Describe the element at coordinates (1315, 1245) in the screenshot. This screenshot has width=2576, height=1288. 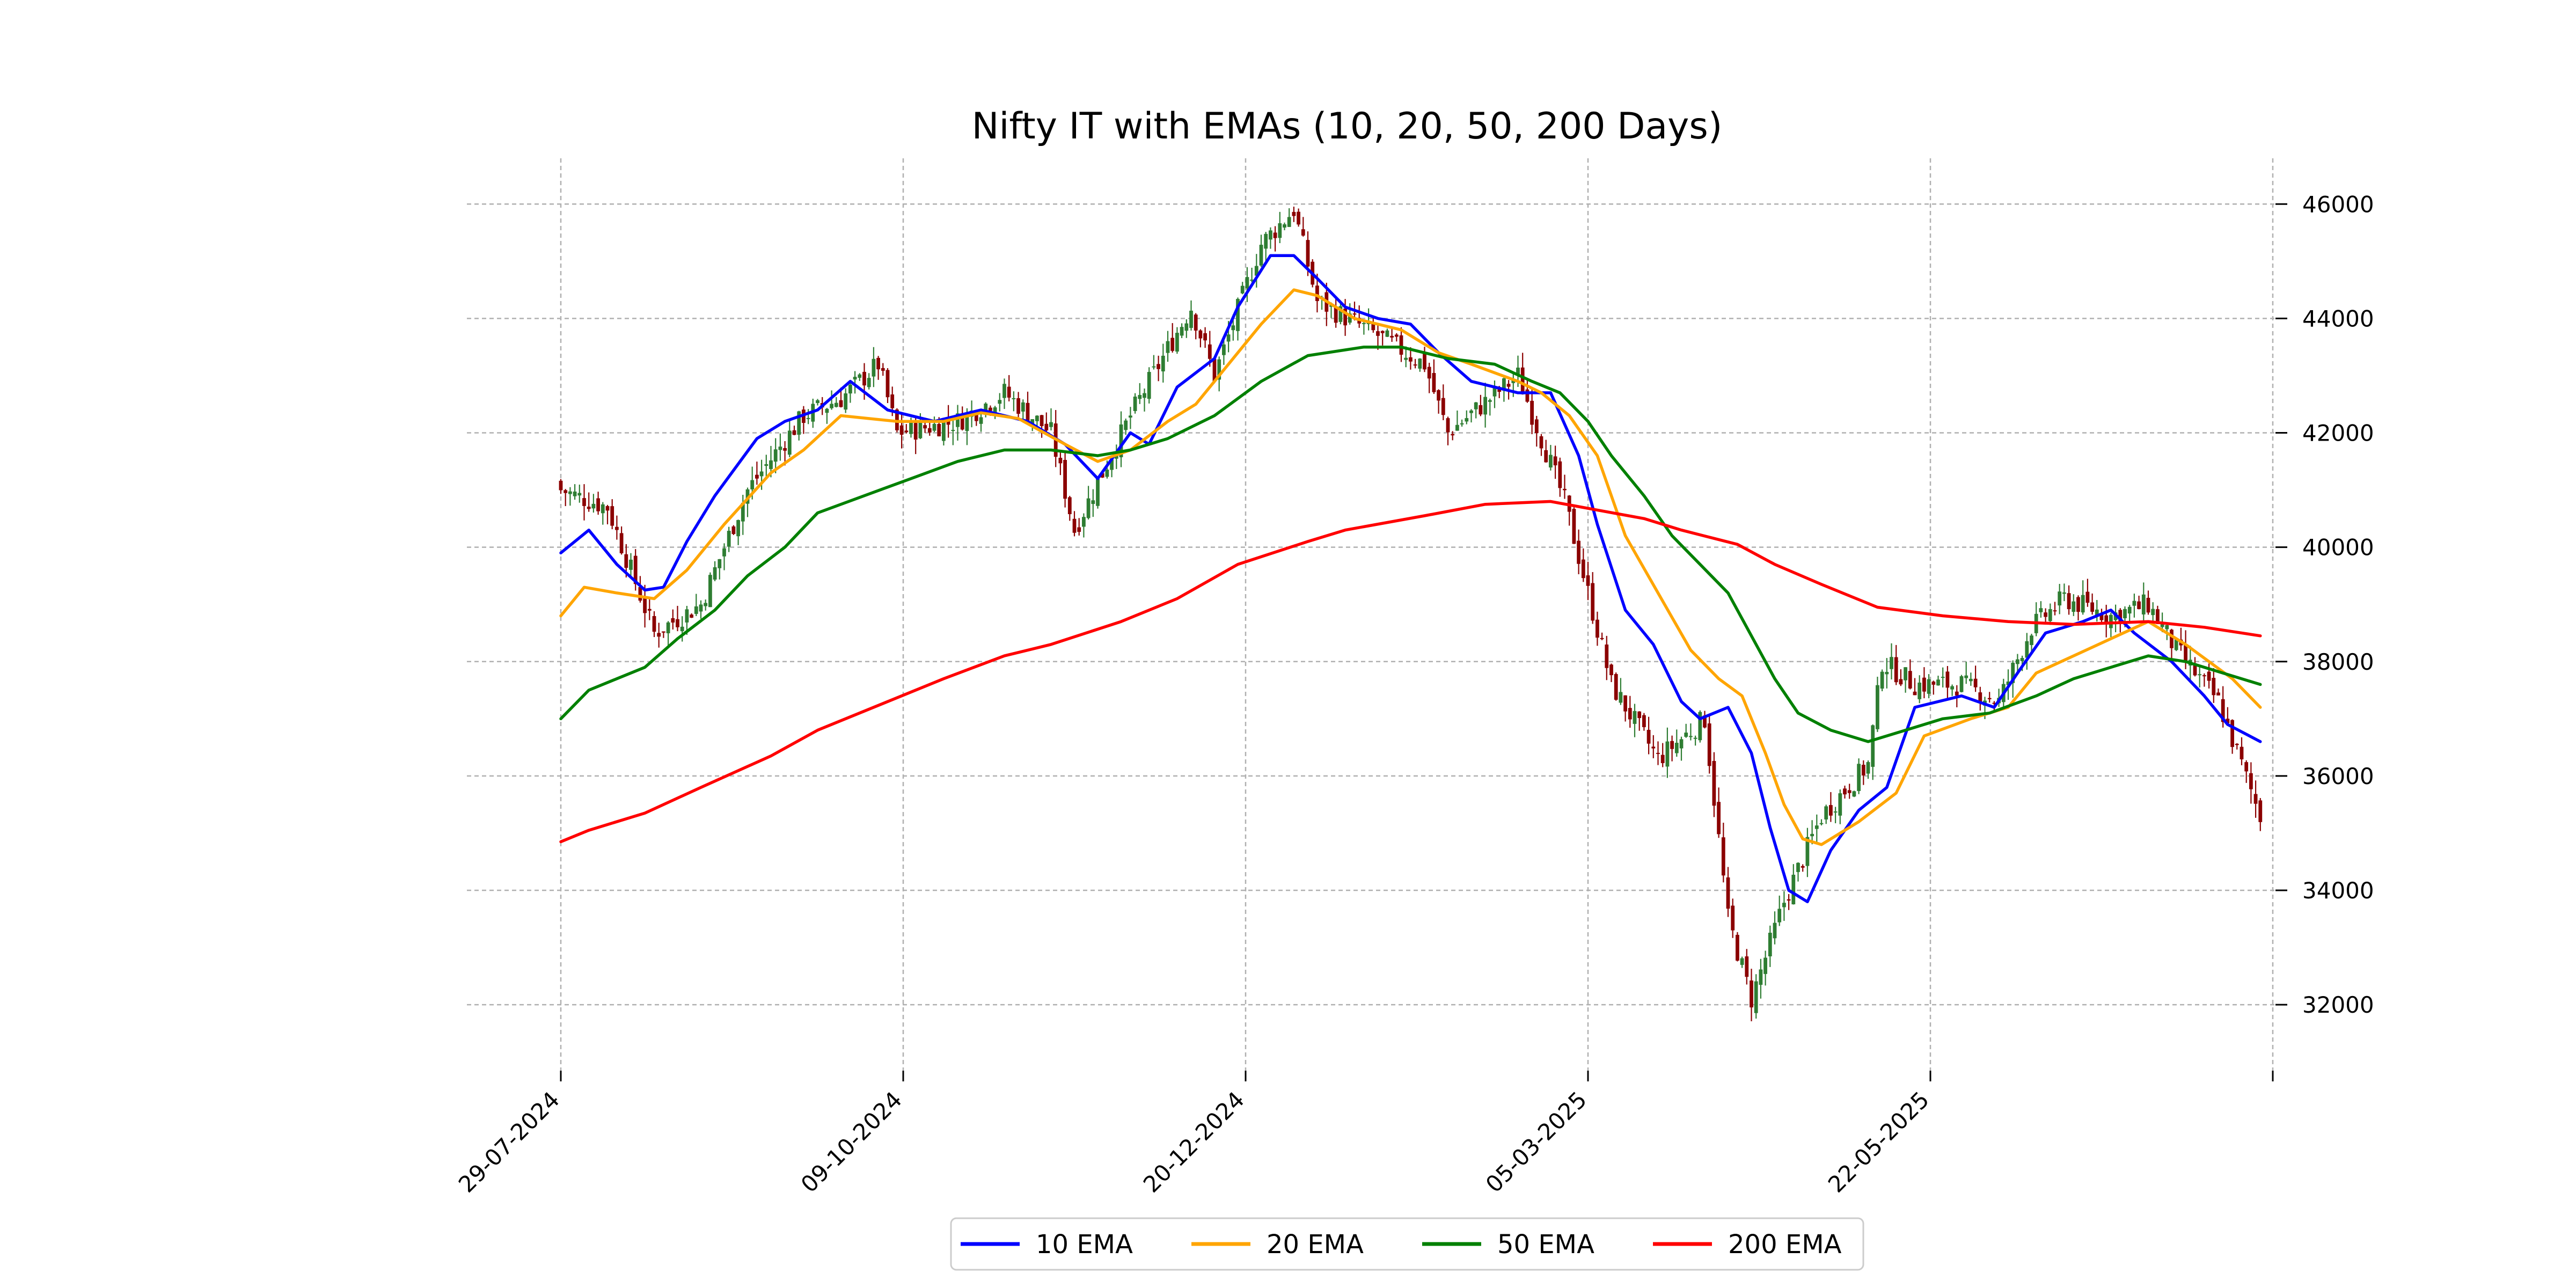
I see `legend-label: 20 EMA` at that location.